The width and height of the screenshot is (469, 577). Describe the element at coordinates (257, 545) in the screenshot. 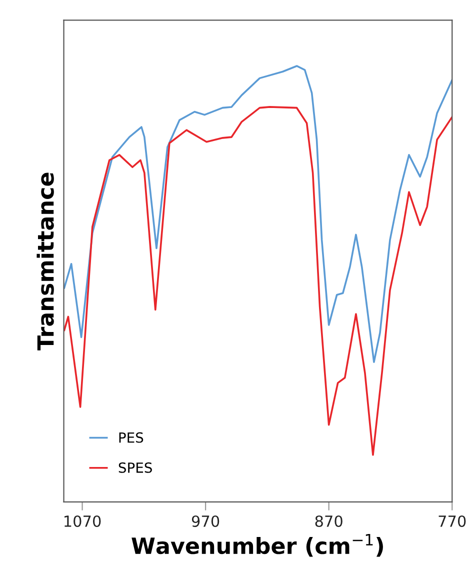

I see `x-axis-title: Wavenumber (cm$^{−1}$)` at that location.